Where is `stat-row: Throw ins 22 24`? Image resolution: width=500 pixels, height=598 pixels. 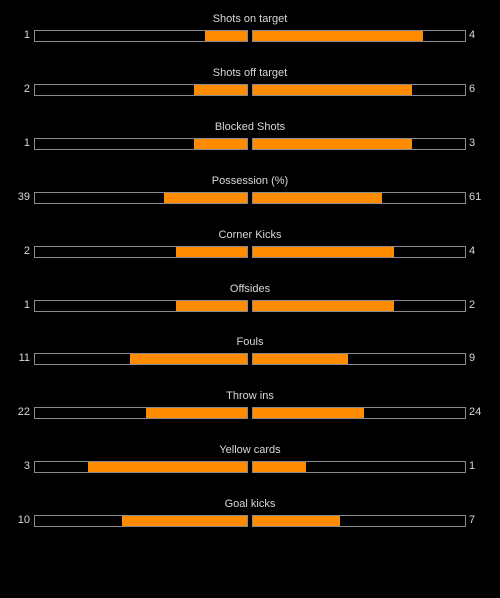
stat-row: Throw ins 22 24 is located at coordinates (250, 409).